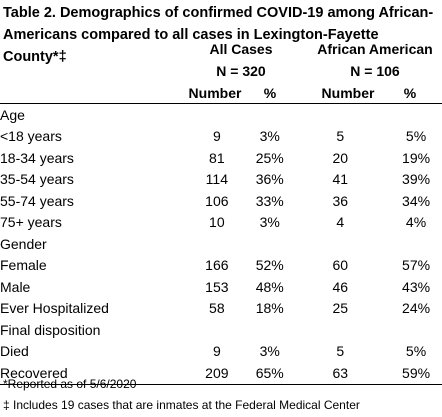  What do you see at coordinates (217, 200) in the screenshot?
I see `cell-number-all: 106` at bounding box center [217, 200].